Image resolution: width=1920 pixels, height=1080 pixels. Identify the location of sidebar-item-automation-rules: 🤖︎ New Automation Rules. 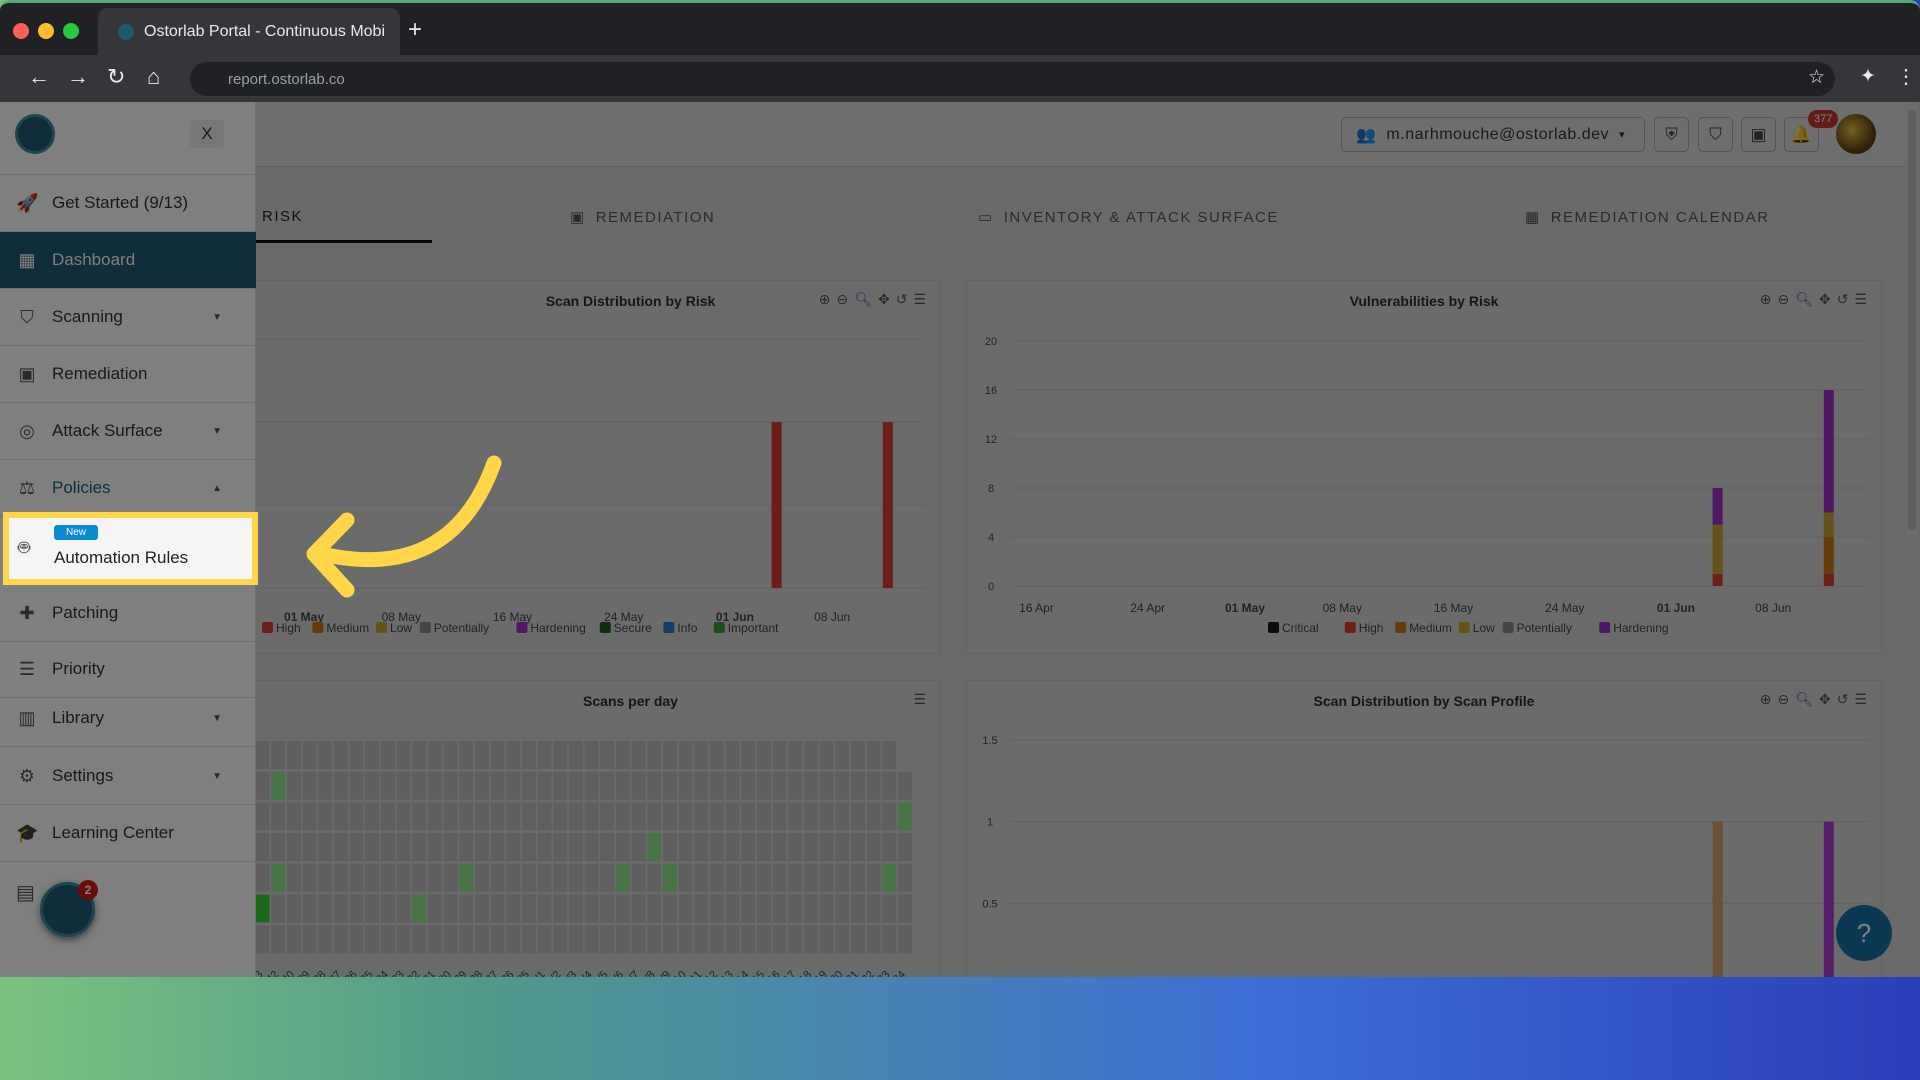
(130, 548).